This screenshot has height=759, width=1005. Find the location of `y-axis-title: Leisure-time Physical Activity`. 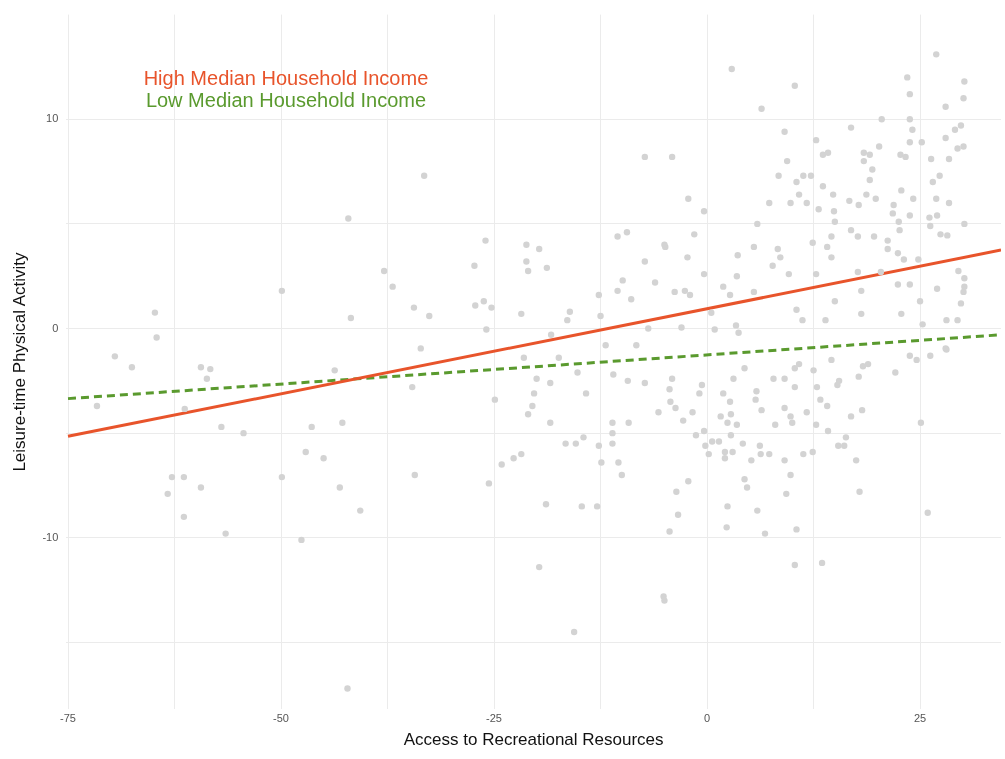

y-axis-title: Leisure-time Physical Activity is located at coordinates (19, 361).